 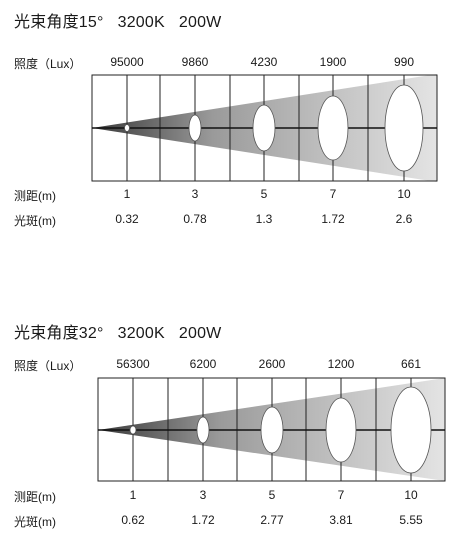 I want to click on spot-value: 1.3, so click(x=264, y=219).